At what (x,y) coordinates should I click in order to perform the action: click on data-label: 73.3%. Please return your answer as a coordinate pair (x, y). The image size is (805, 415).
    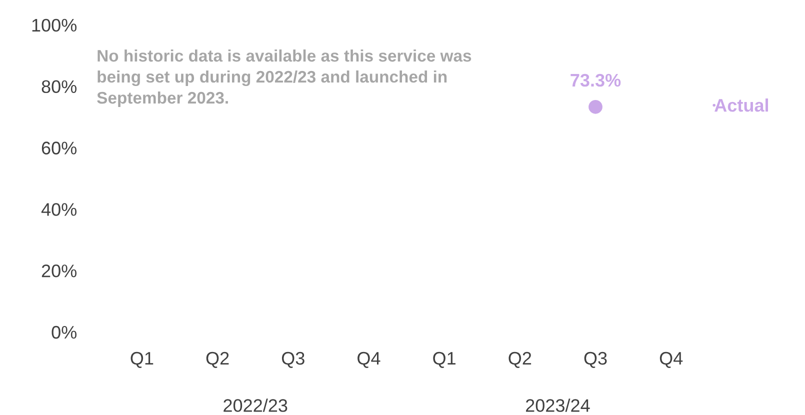
    Looking at the image, I should click on (595, 80).